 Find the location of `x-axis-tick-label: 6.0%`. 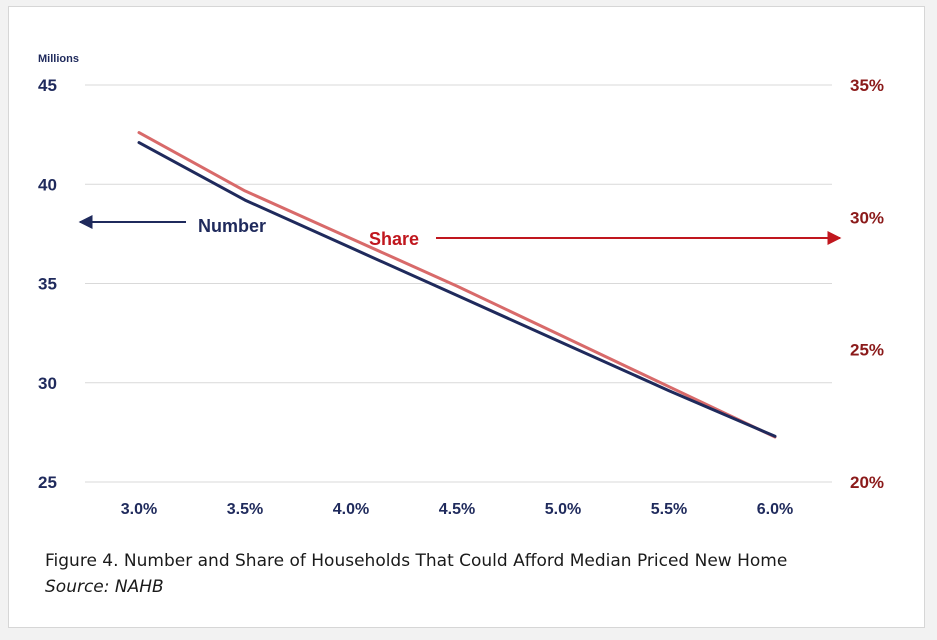

x-axis-tick-label: 6.0% is located at coordinates (775, 509).